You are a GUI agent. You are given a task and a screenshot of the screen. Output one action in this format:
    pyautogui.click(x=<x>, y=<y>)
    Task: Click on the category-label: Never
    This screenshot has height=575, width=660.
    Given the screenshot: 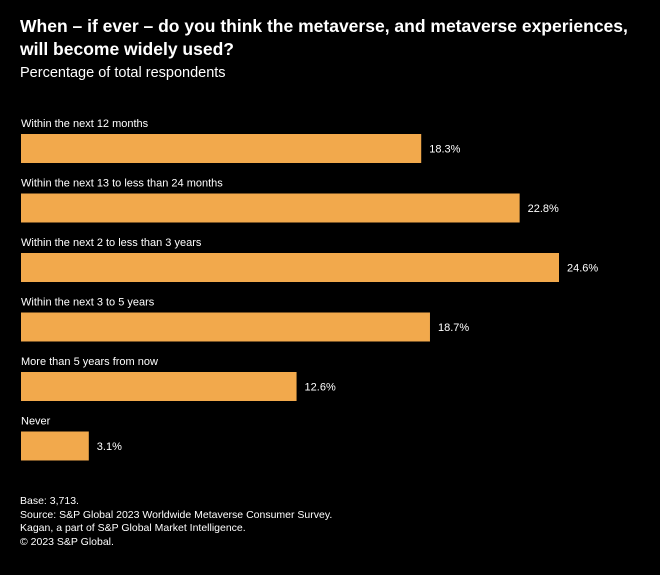 What is the action you would take?
    pyautogui.click(x=36, y=422)
    